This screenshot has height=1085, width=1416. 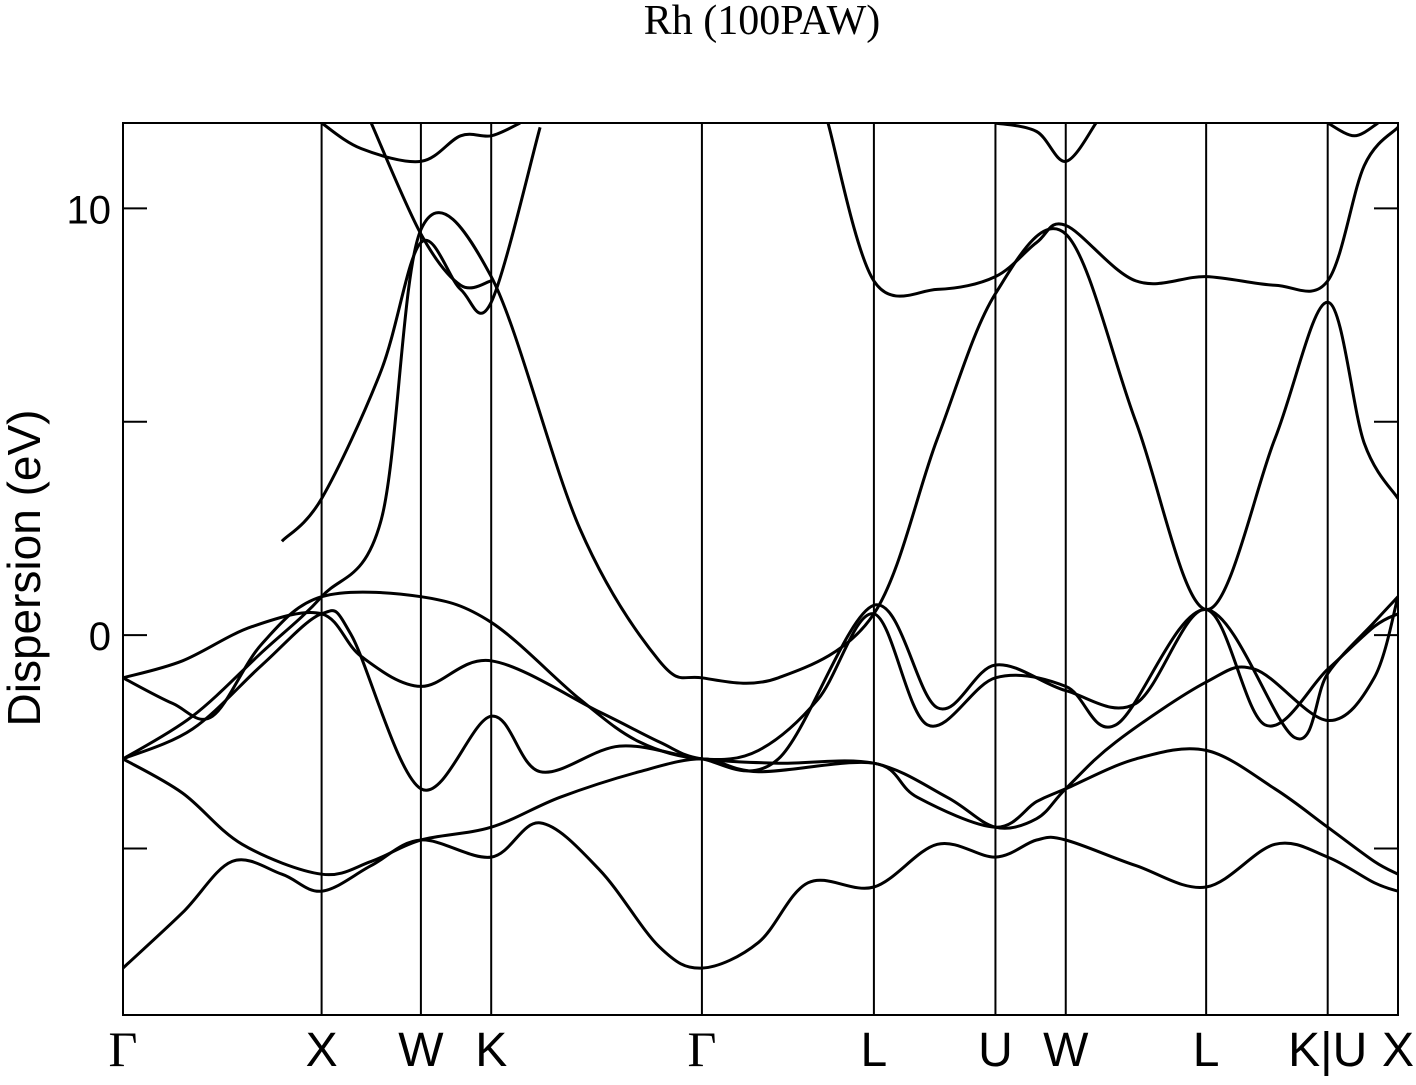 I want to click on x-tick-label-0: Γ, so click(x=123, y=1049).